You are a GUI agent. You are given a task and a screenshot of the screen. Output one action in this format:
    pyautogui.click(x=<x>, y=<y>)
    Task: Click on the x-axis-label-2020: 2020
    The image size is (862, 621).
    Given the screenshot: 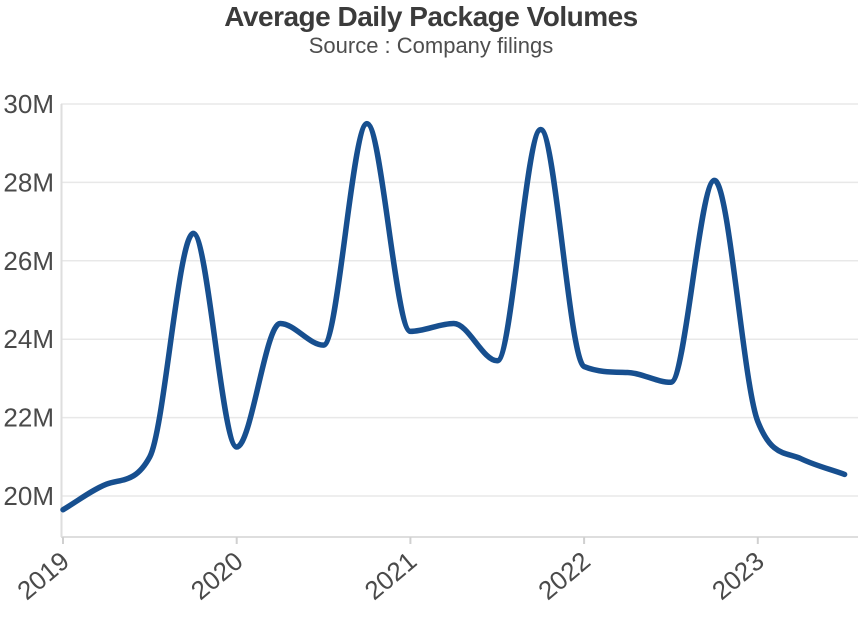 What is the action you would take?
    pyautogui.click(x=217, y=576)
    